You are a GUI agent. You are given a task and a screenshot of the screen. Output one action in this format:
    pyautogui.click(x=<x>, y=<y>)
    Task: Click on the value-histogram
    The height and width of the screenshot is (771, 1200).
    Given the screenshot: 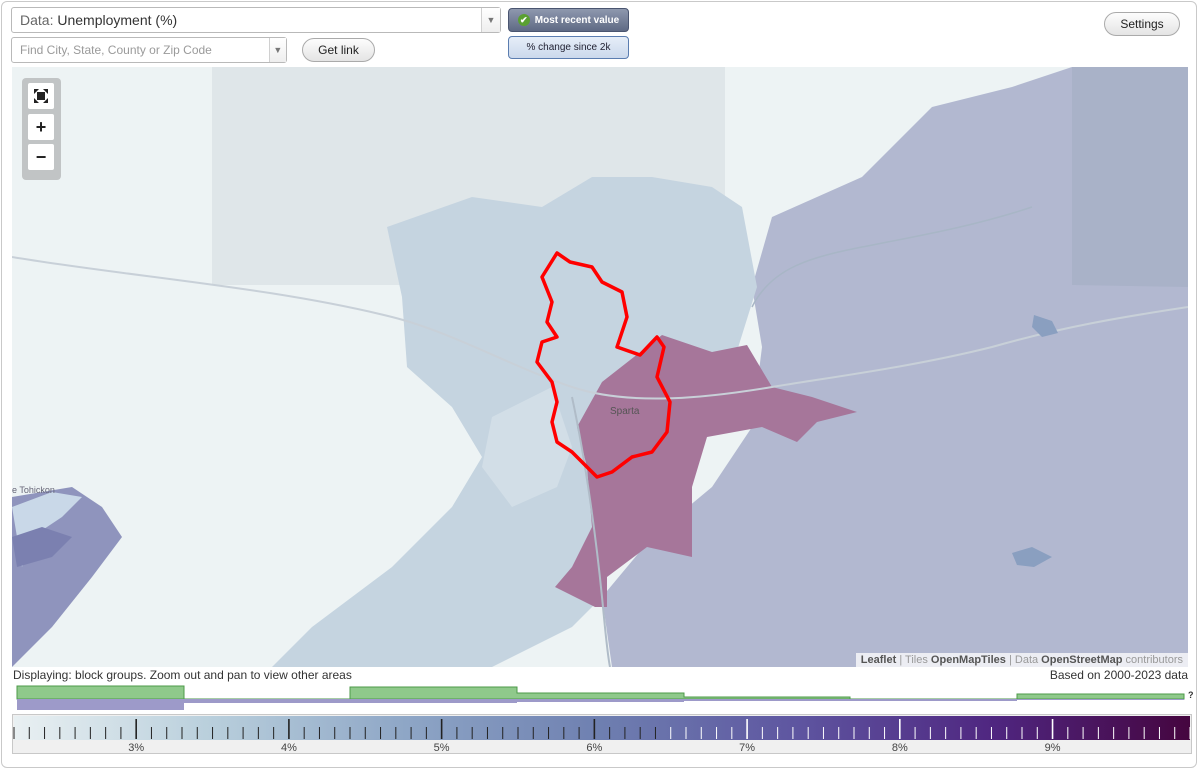 What is the action you would take?
    pyautogui.click(x=600, y=697)
    